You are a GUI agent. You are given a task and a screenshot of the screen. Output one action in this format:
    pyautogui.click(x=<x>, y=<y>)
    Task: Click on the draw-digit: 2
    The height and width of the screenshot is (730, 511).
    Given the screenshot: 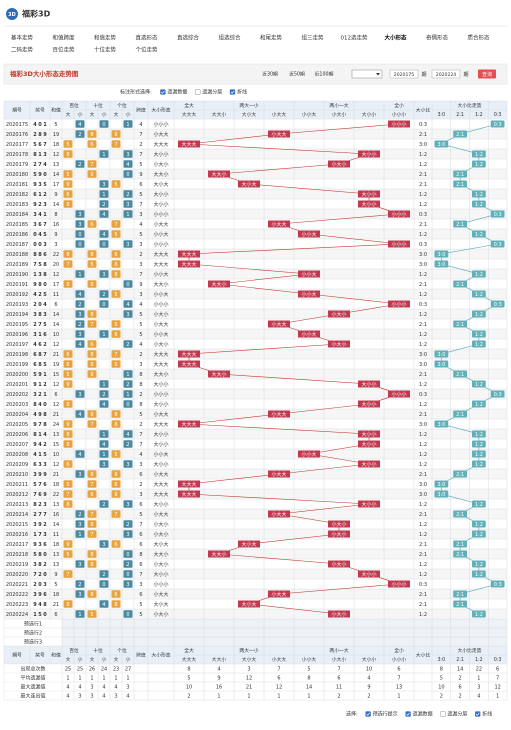 What is the action you would take?
    pyautogui.click(x=40, y=395)
    